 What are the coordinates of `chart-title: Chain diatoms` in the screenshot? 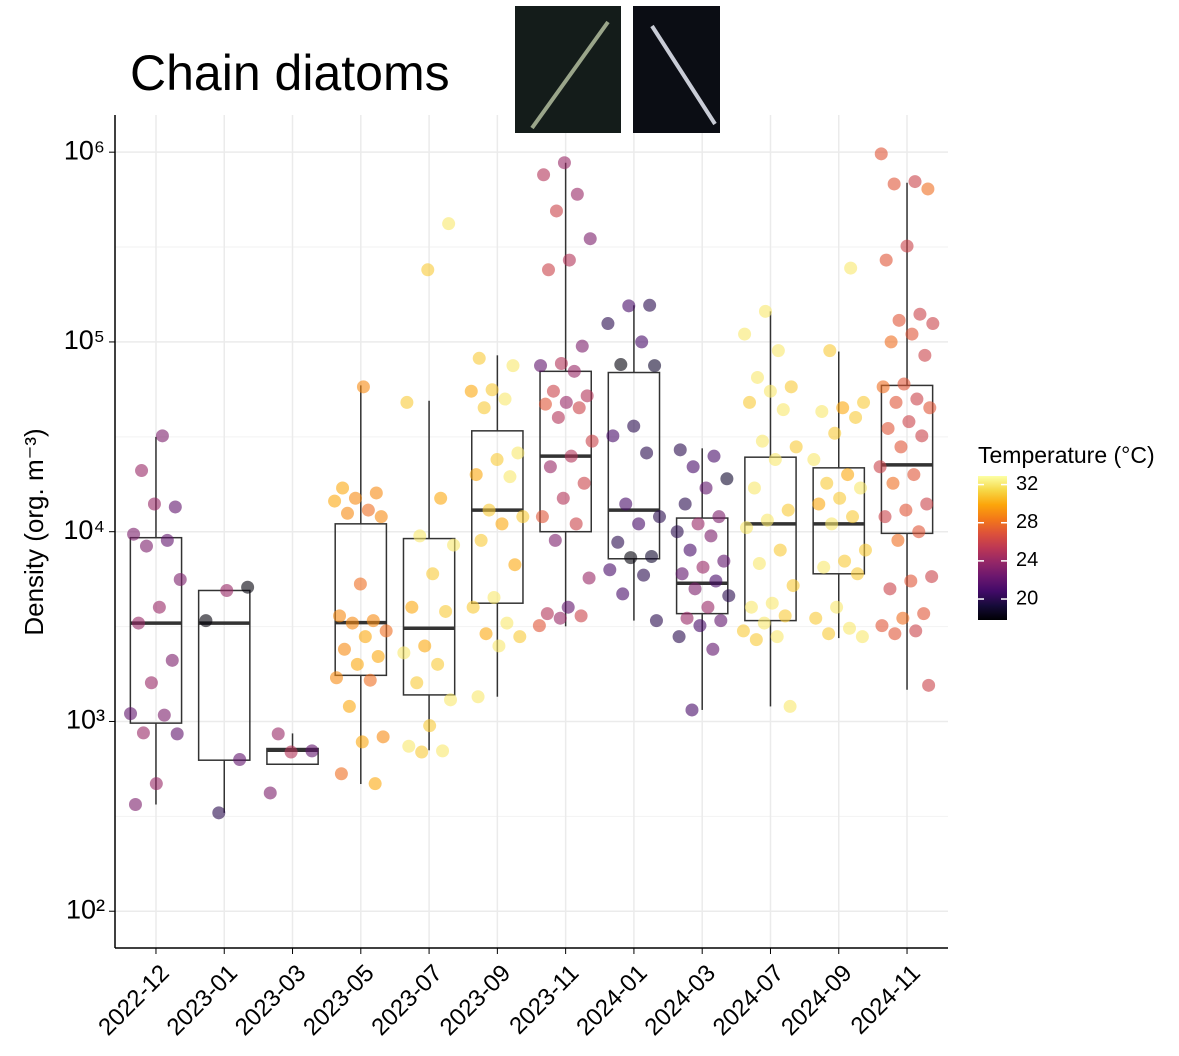 It's located at (290, 73).